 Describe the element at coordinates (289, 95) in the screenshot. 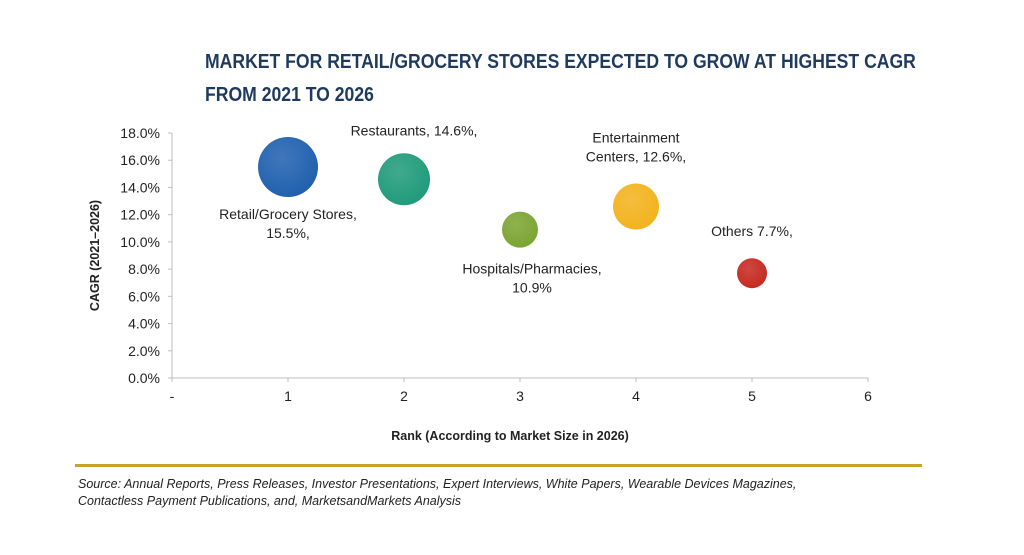

I see `chart-title-line-2: FROM 2021 TO 2026` at that location.